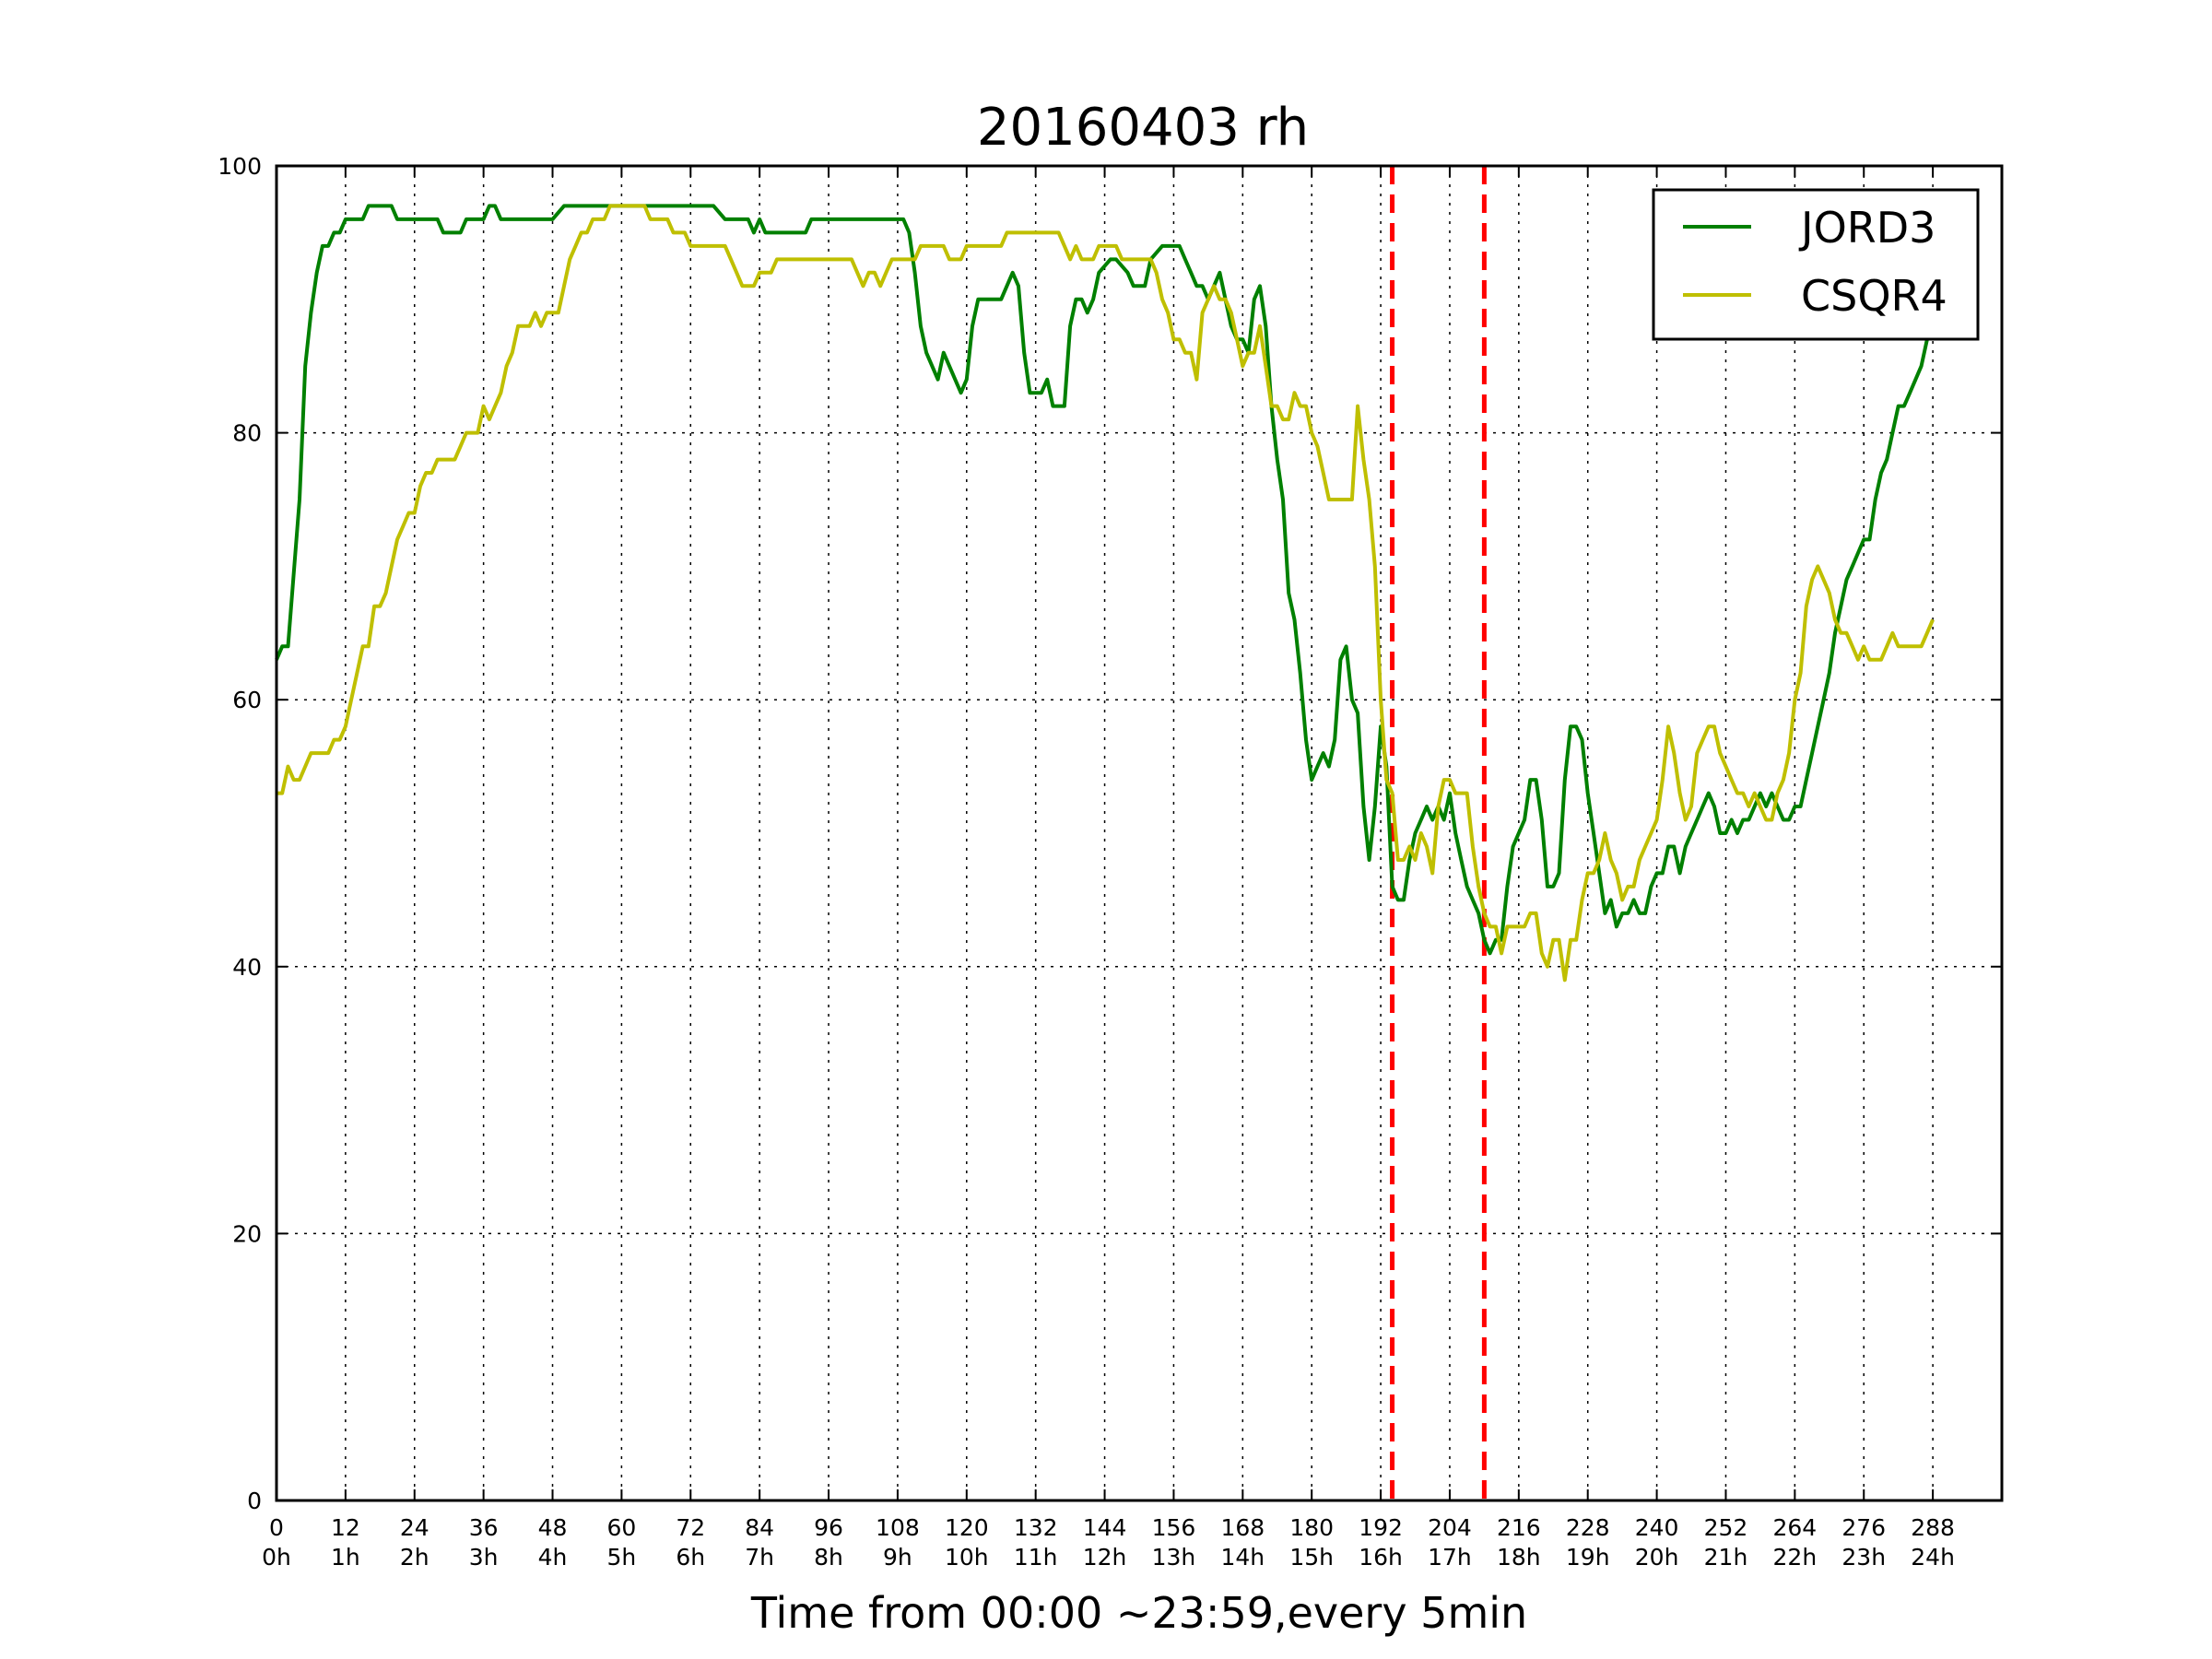 The image size is (2212, 1659). What do you see at coordinates (1138, 1613) in the screenshot?
I see `x-axis-label: Time from 00:00 ~23:59,every 5min` at bounding box center [1138, 1613].